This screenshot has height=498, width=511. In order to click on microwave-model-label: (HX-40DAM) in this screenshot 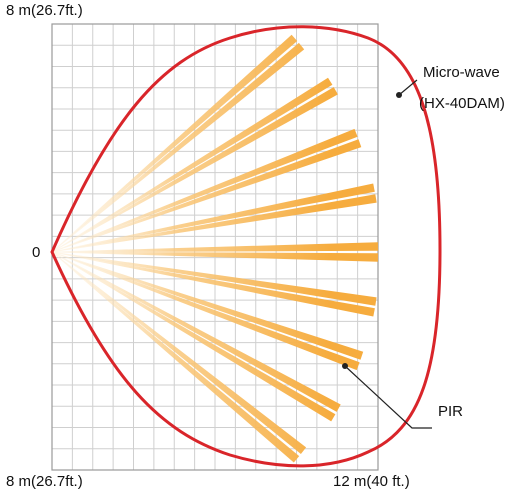, I will do `click(462, 103)`.